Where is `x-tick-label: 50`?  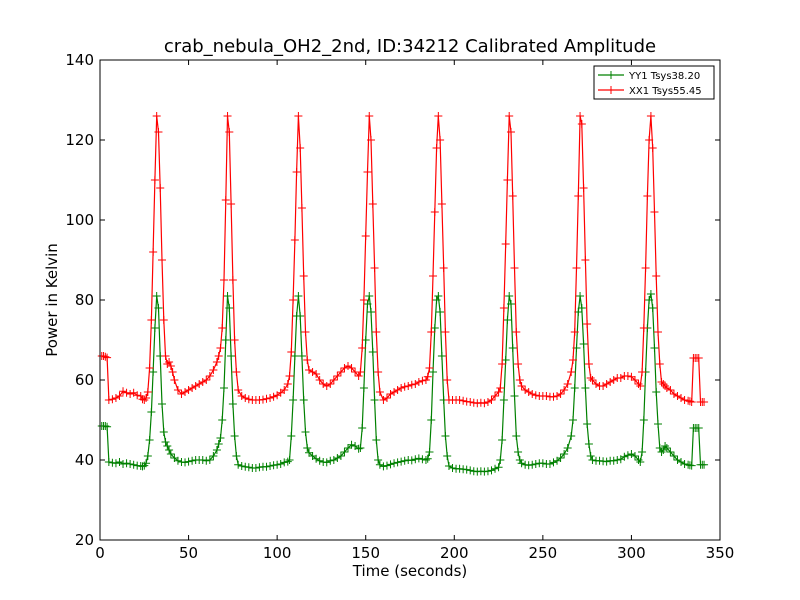
x-tick-label: 50 is located at coordinates (188, 553).